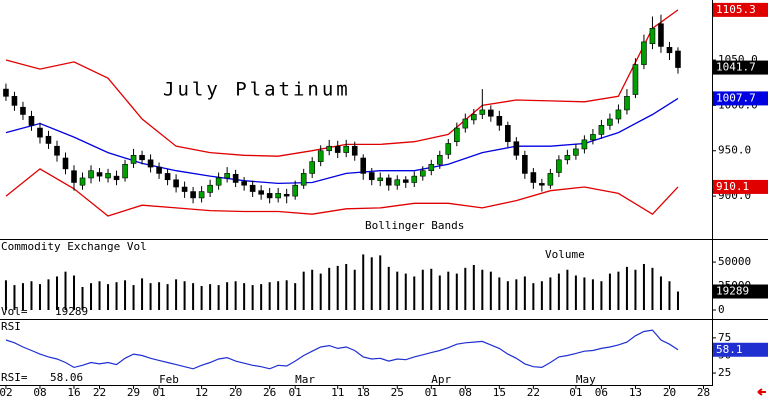  What do you see at coordinates (99, 392) in the screenshot?
I see `x-tick-label: 22` at bounding box center [99, 392].